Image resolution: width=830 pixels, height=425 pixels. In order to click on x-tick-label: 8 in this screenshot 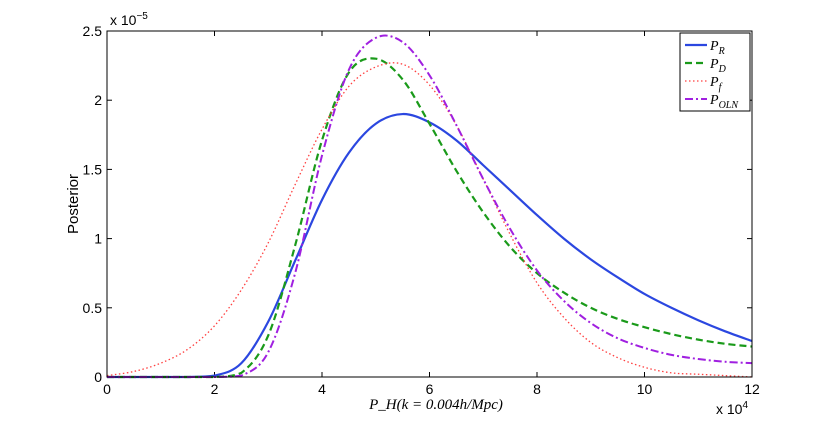, I will do `click(537, 389)`.